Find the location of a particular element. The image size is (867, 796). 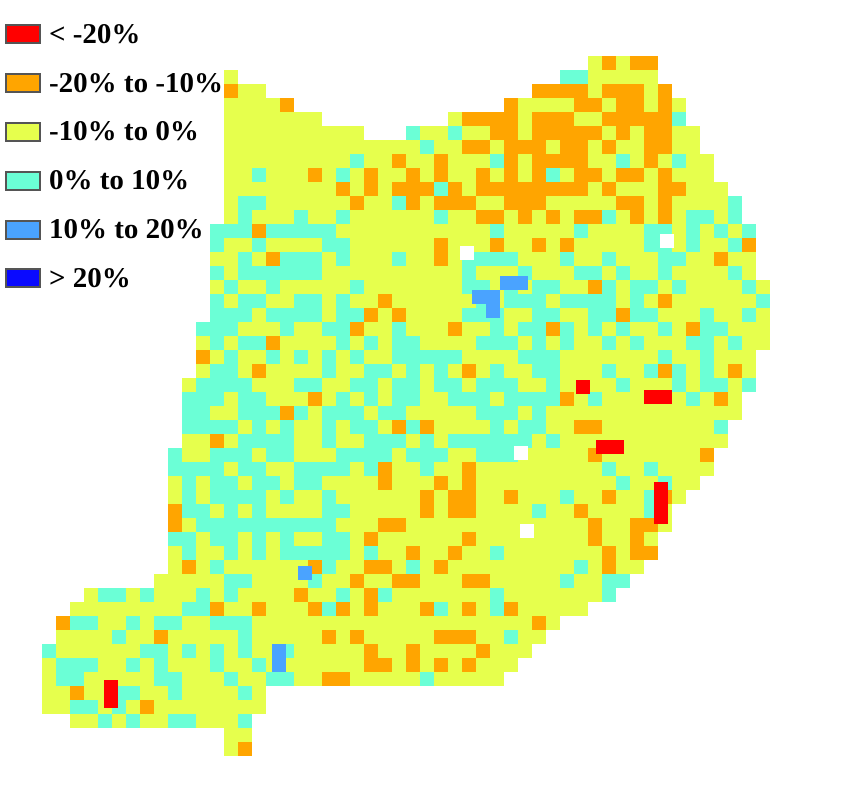

legend-item: < -20% is located at coordinates (114, 34).